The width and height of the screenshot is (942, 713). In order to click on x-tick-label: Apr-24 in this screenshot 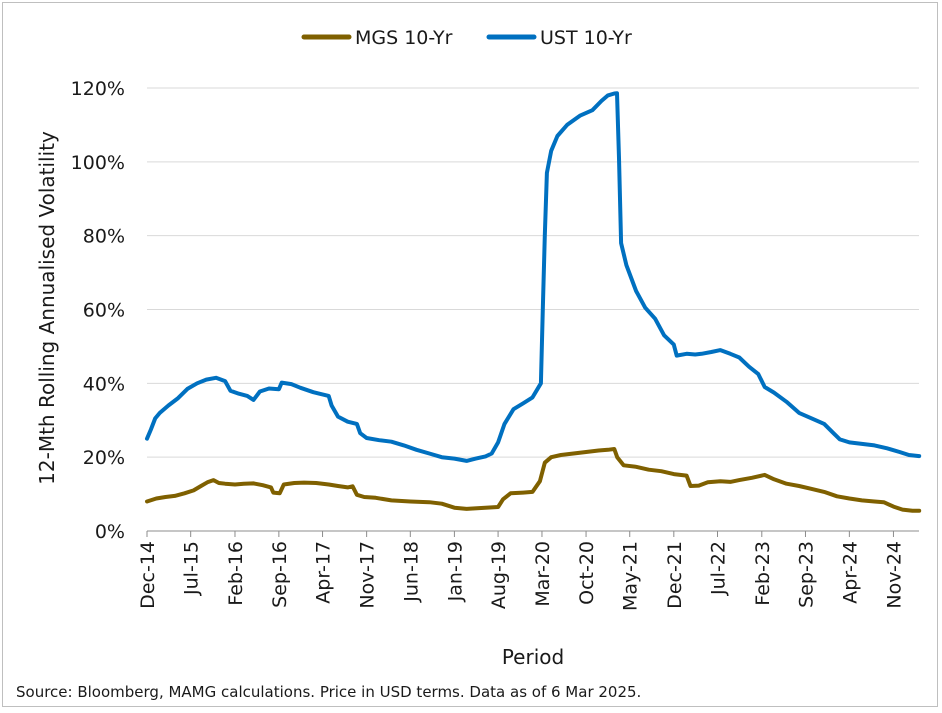, I will do `click(850, 572)`.